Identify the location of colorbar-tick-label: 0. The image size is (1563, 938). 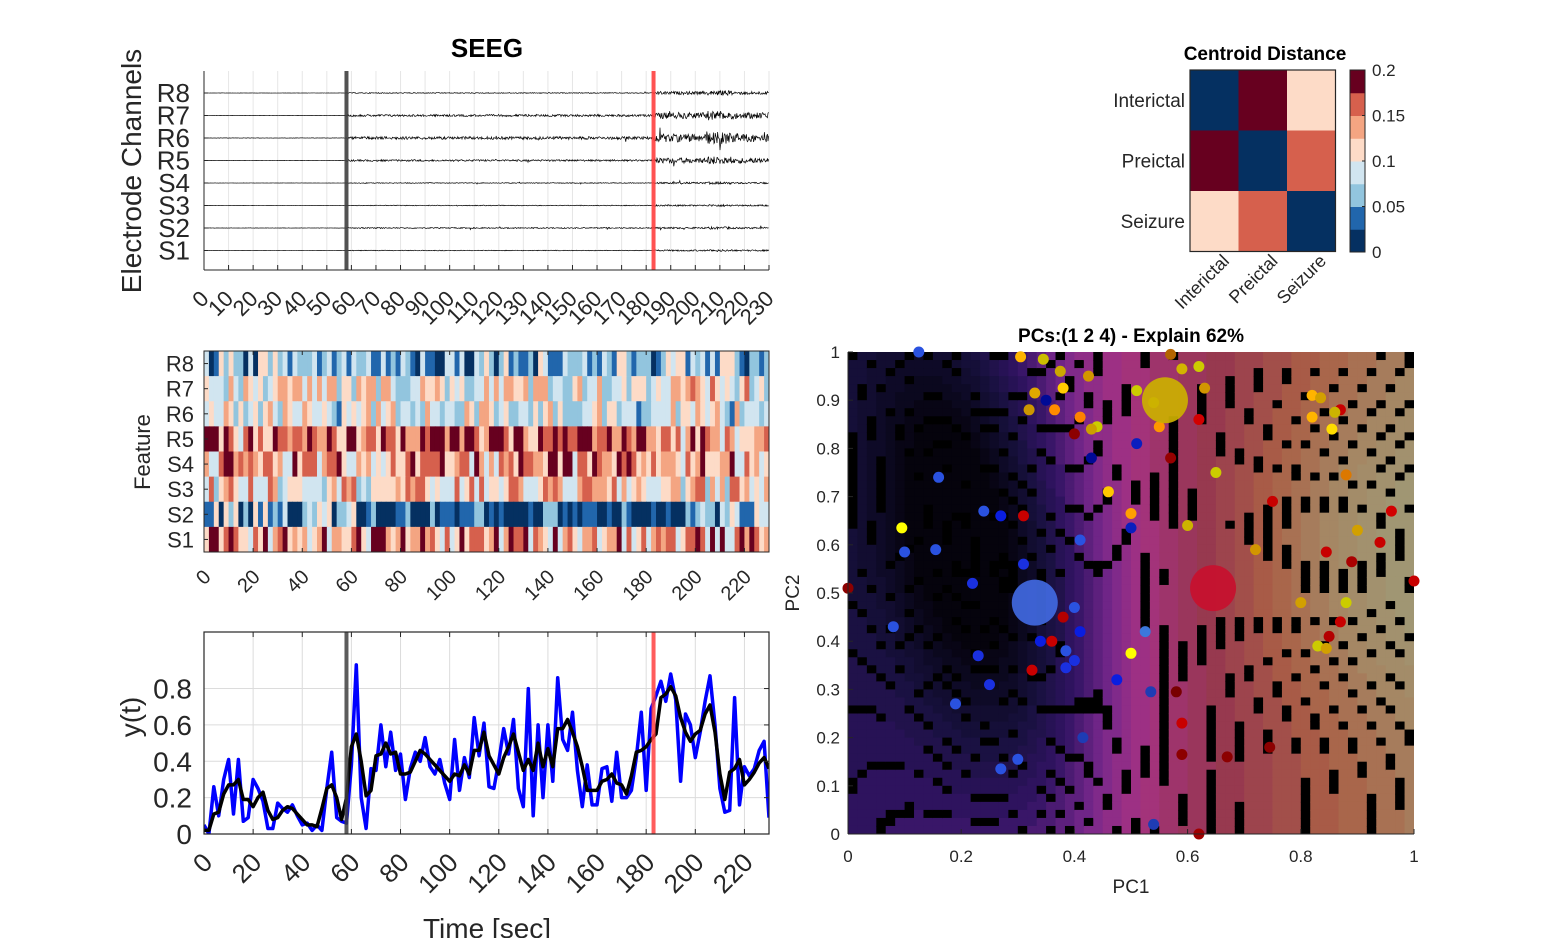
(1376, 252).